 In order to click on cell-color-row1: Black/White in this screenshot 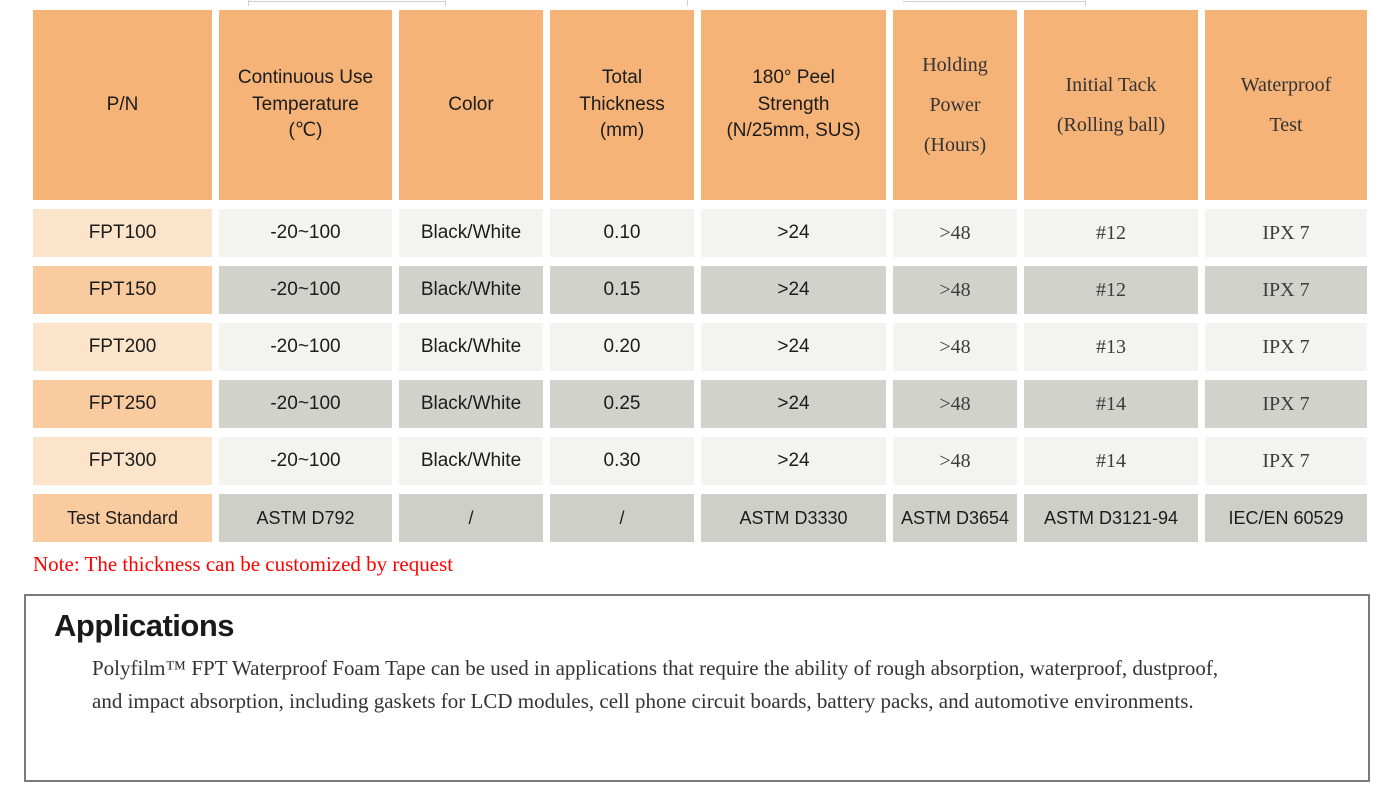, I will do `click(471, 290)`.